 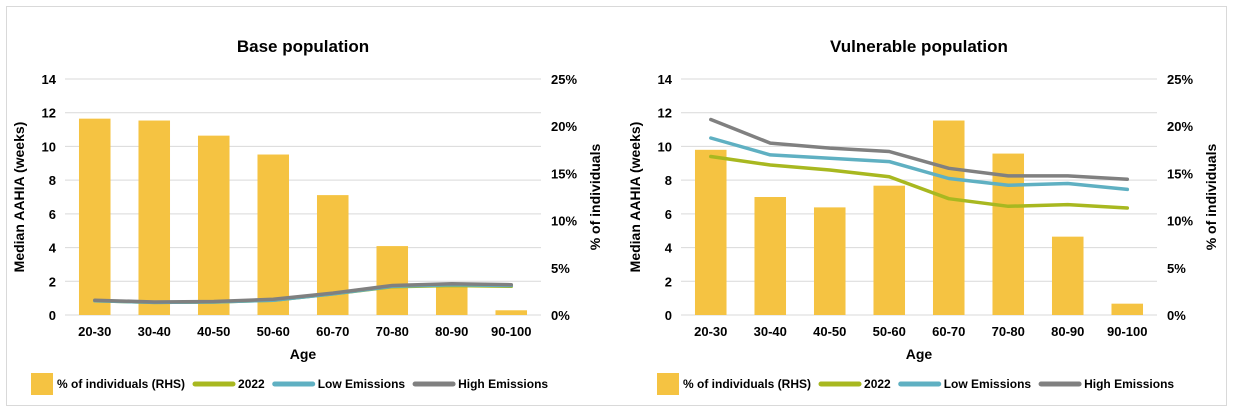 I want to click on chart-title: Vulnerable population, so click(x=919, y=46).